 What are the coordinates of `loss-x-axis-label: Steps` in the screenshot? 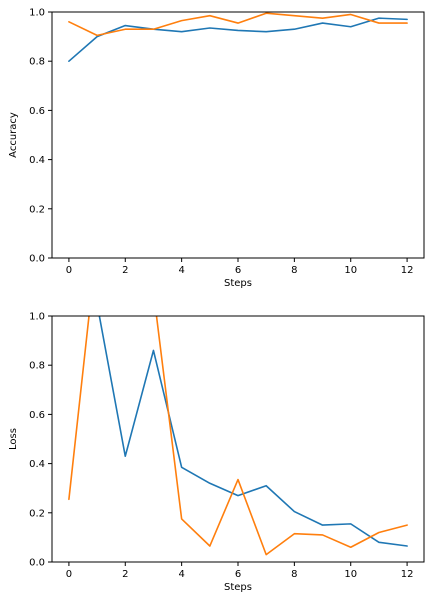 It's located at (238, 587).